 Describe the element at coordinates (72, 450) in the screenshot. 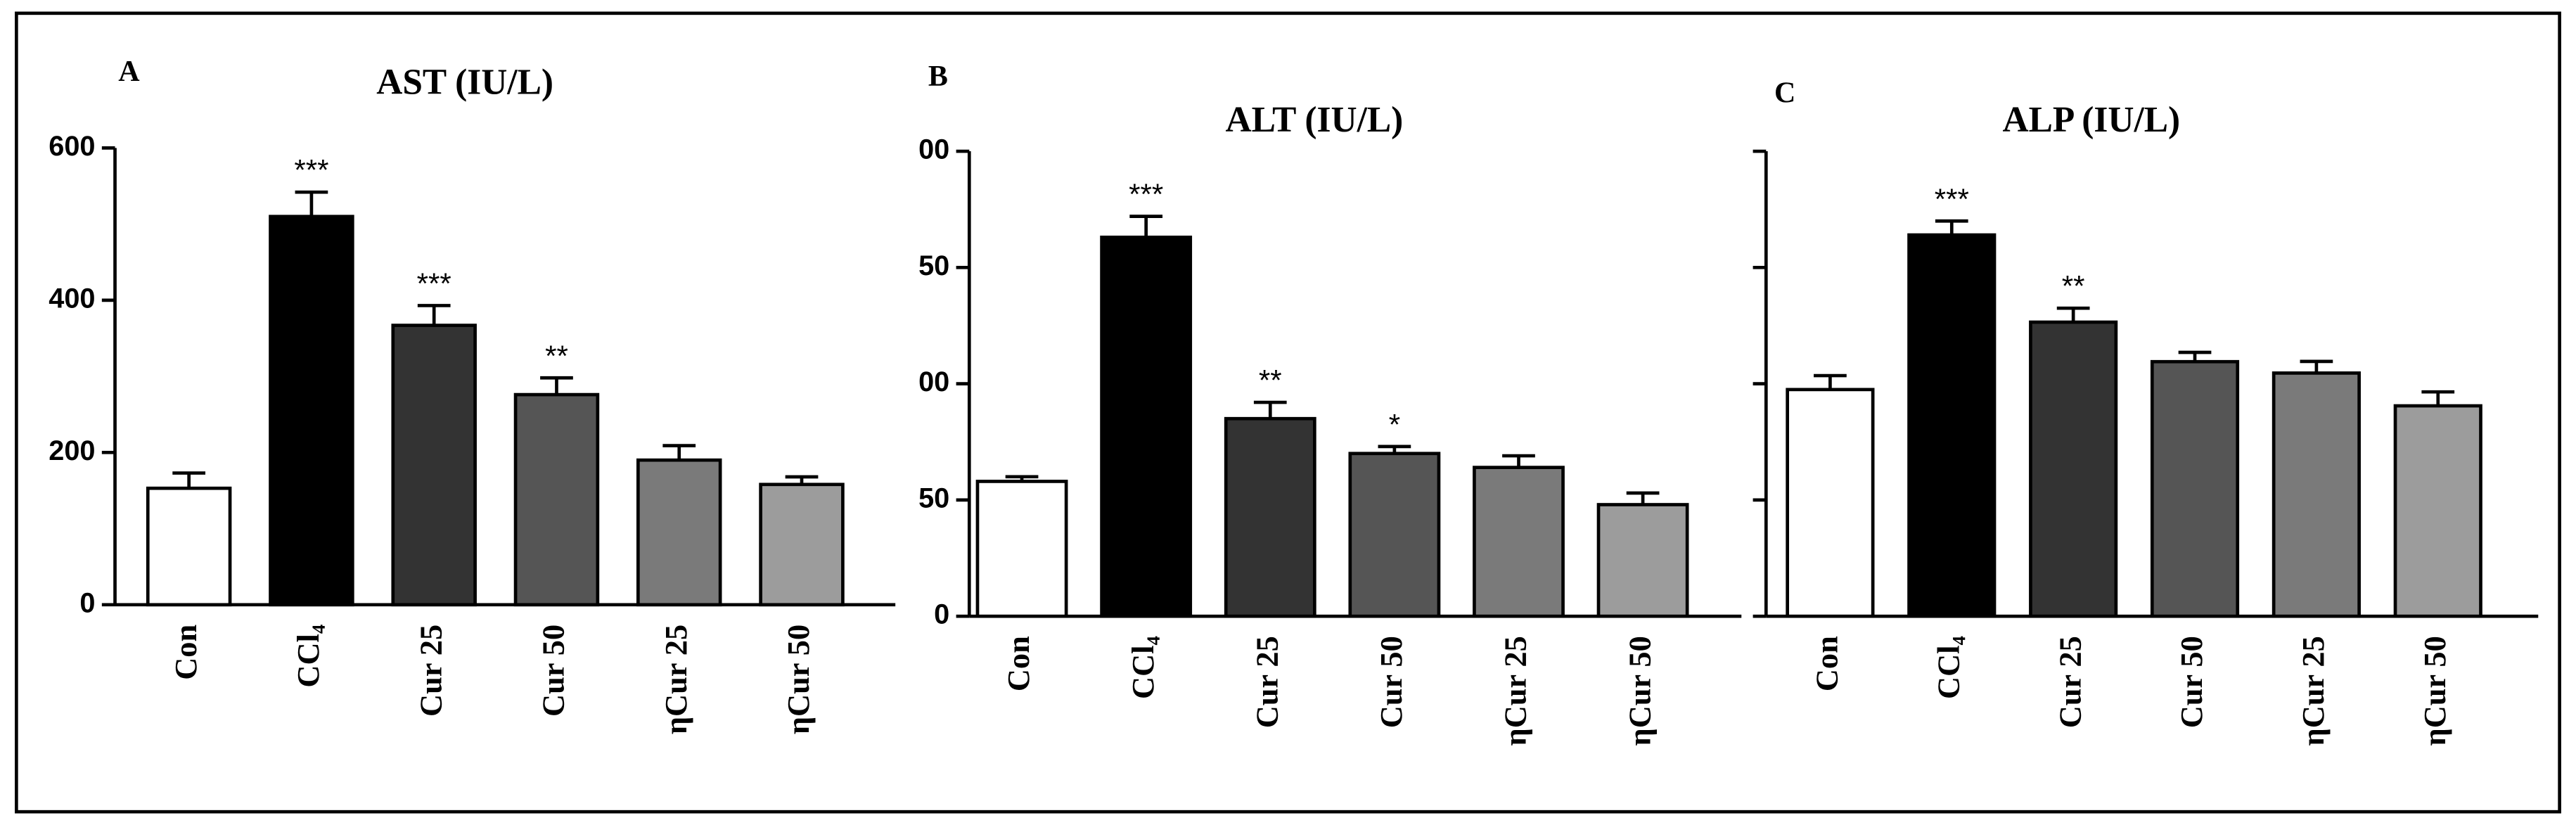

I see `y-tick-label: 200` at that location.